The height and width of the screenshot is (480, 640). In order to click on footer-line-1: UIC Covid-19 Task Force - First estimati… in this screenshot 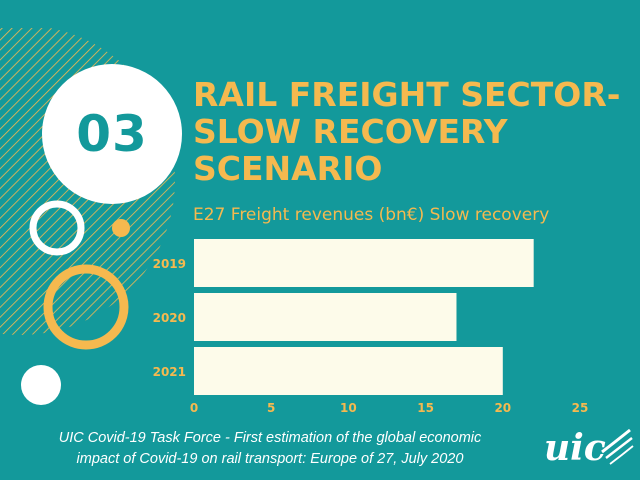, I will do `click(270, 438)`.